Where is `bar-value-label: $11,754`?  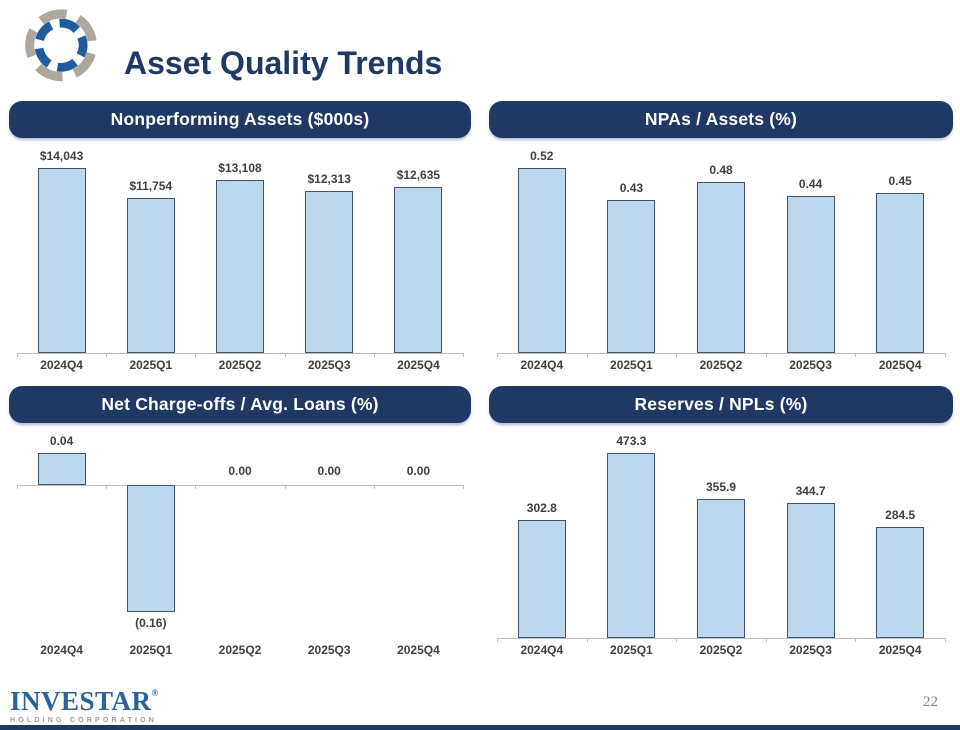
bar-value-label: $11,754 is located at coordinates (151, 186).